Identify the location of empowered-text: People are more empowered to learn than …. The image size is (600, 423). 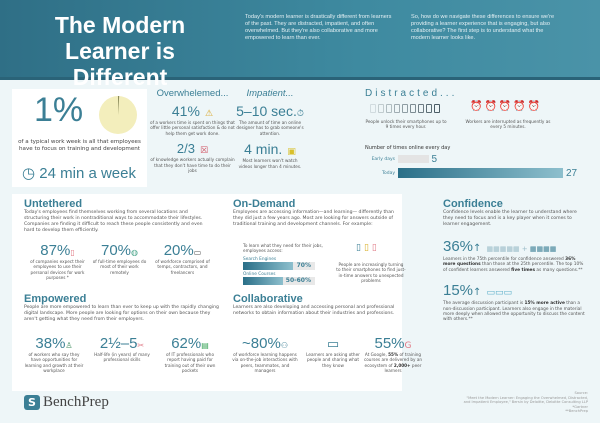
(121, 313).